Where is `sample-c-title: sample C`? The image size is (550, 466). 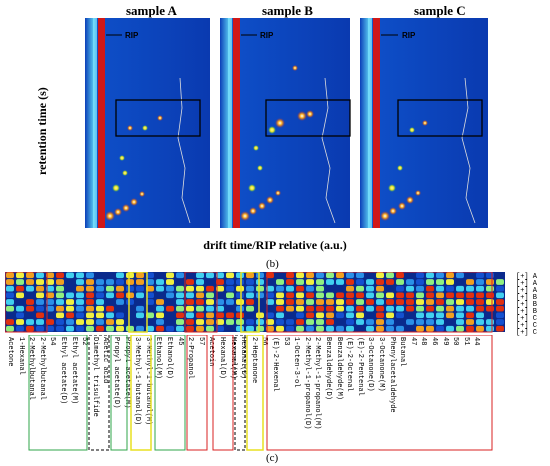
sample-c-title: sample C is located at coordinates (440, 10).